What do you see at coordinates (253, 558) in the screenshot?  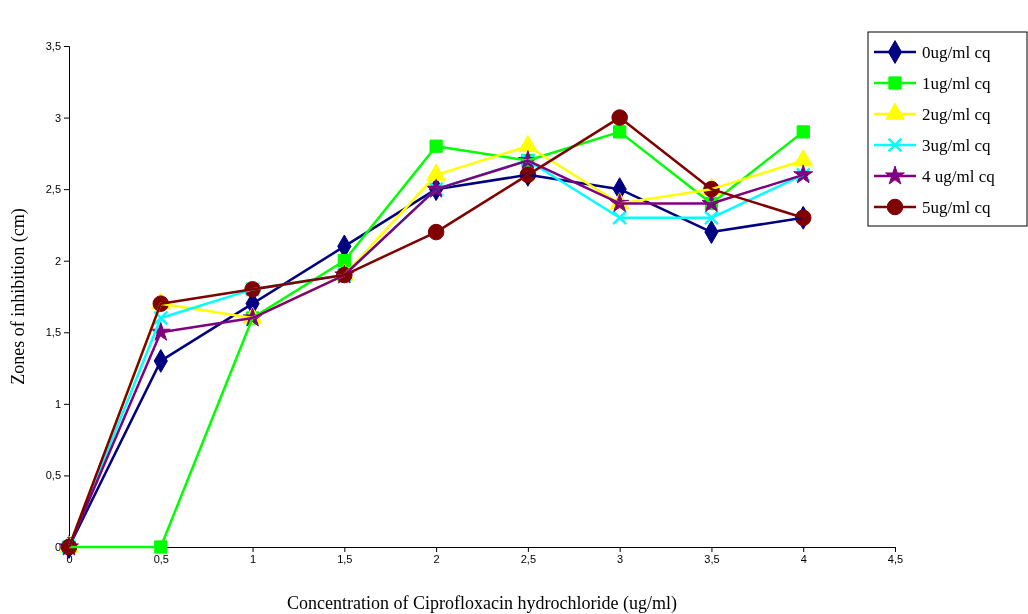 I see `x-tick-label: 1` at bounding box center [253, 558].